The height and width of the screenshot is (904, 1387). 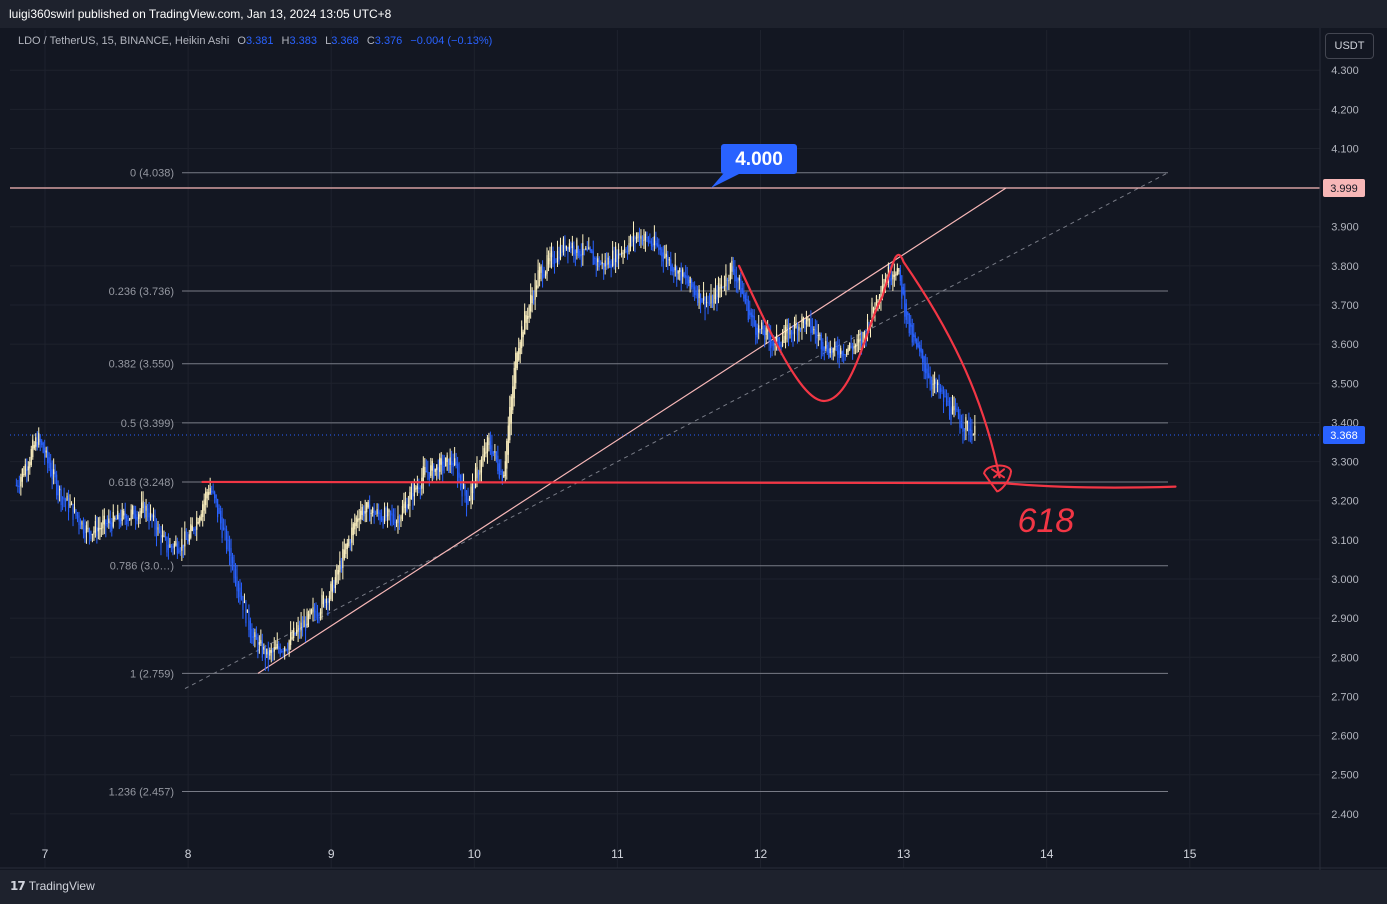 What do you see at coordinates (241, 41) in the screenshot?
I see `open-label: O` at bounding box center [241, 41].